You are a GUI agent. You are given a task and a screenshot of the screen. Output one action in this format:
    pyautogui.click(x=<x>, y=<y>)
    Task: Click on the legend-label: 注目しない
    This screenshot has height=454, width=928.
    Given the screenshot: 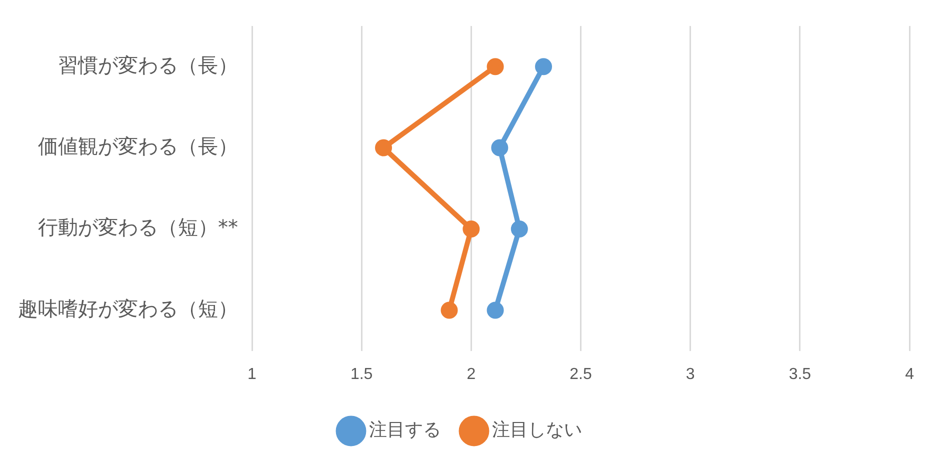 What is the action you would take?
    pyautogui.click(x=537, y=430)
    